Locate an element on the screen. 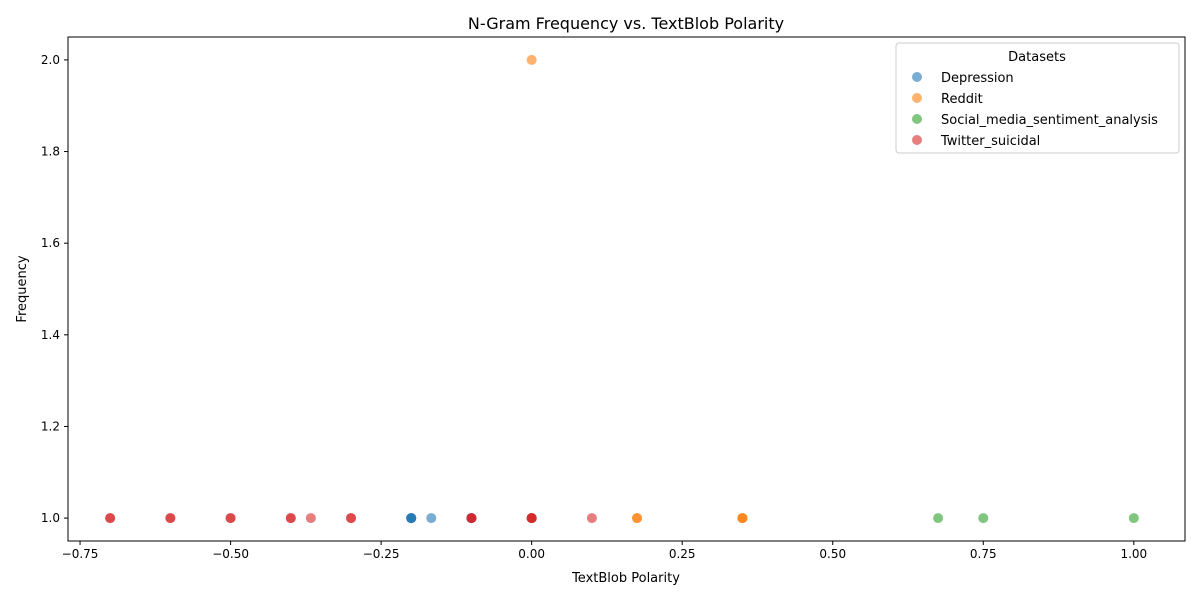 This screenshot has width=1200, height=600. series-twitter_suicidal is located at coordinates (351, 518).